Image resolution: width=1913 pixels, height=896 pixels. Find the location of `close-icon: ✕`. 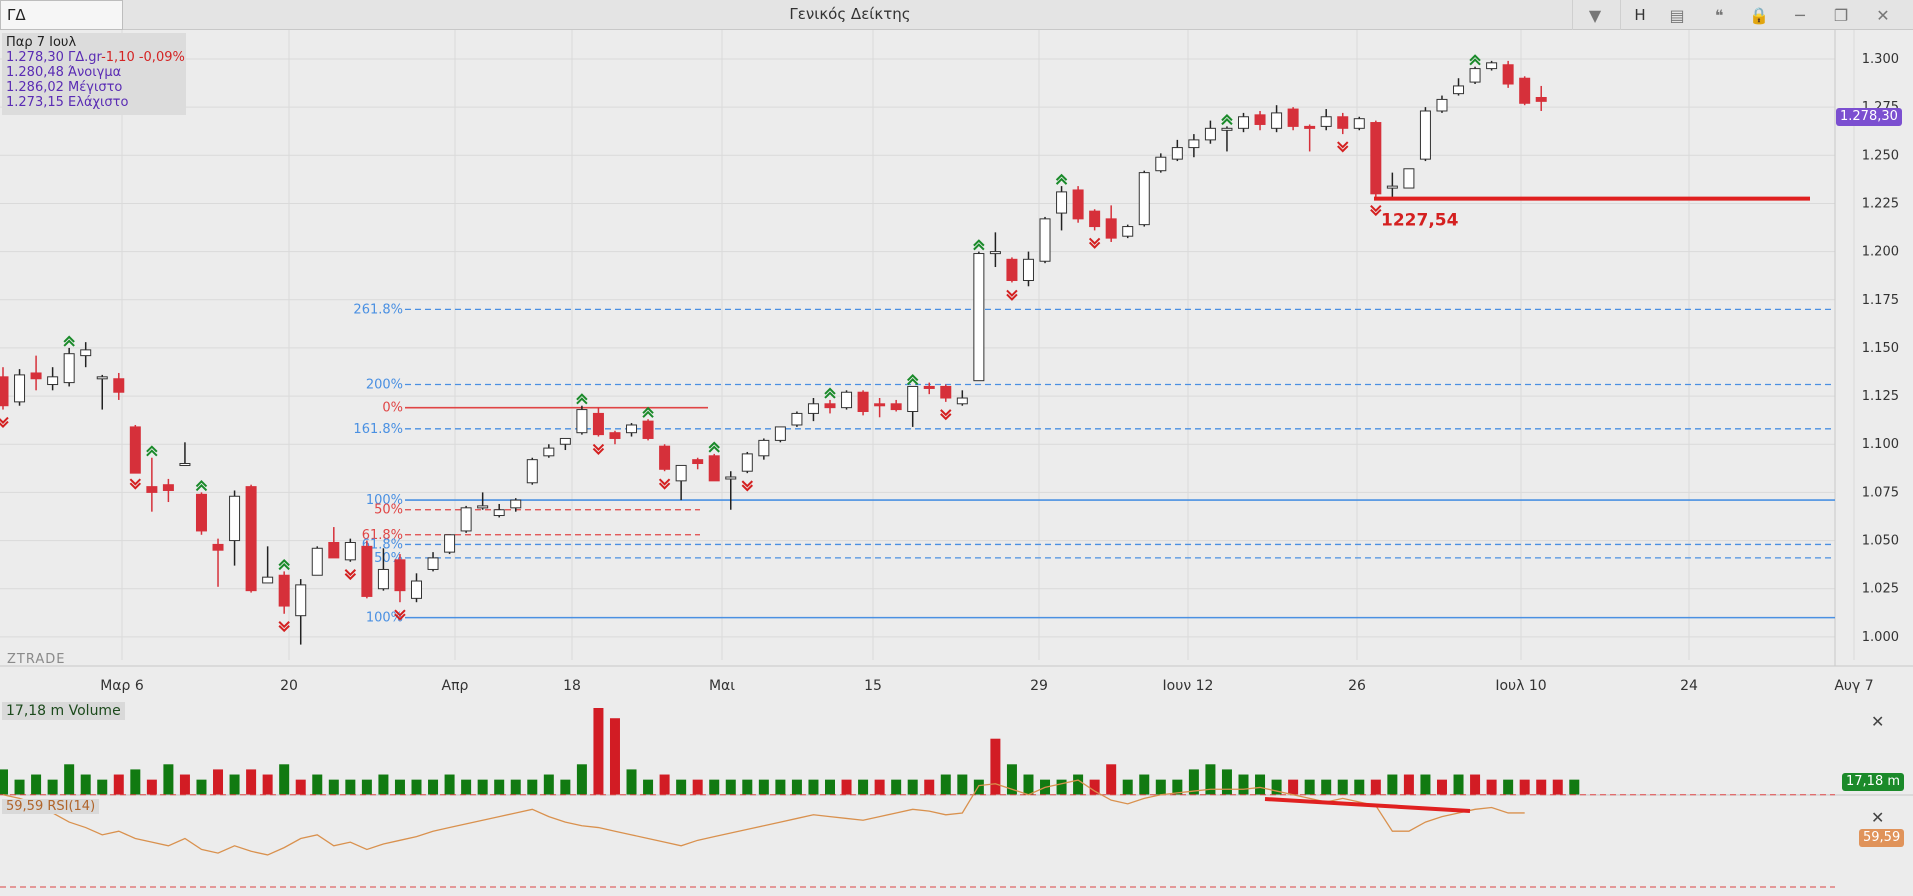

close-icon: ✕ is located at coordinates (1883, 15).